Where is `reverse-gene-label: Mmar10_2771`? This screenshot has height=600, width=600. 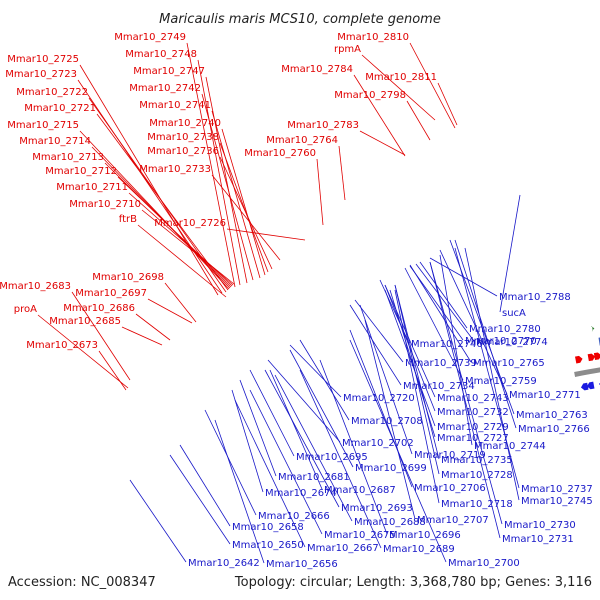
reverse-gene-label: Mmar10_2771 is located at coordinates (545, 395).